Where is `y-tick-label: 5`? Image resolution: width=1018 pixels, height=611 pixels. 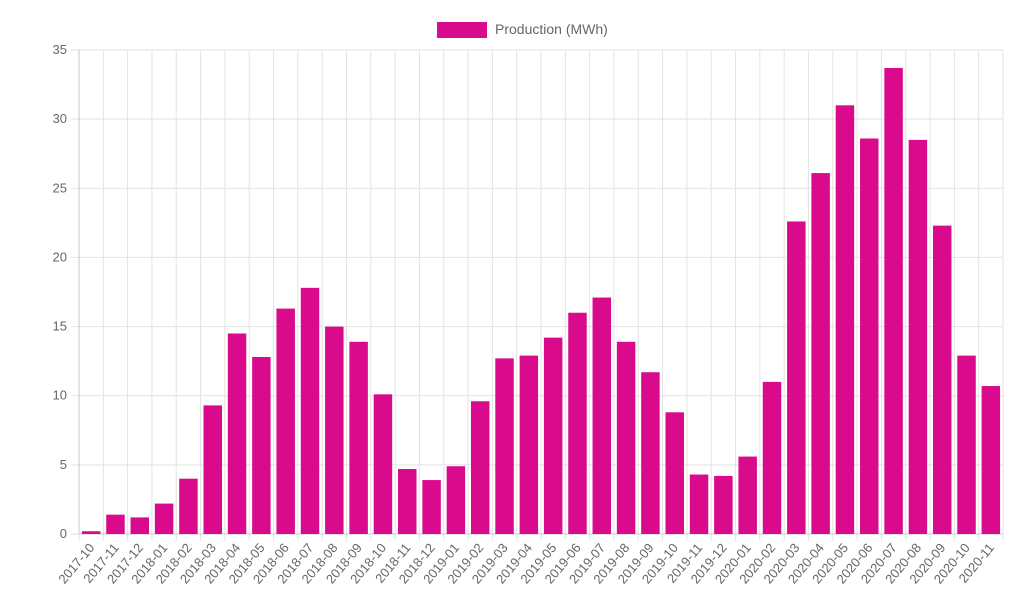
y-tick-label: 5 is located at coordinates (63, 464).